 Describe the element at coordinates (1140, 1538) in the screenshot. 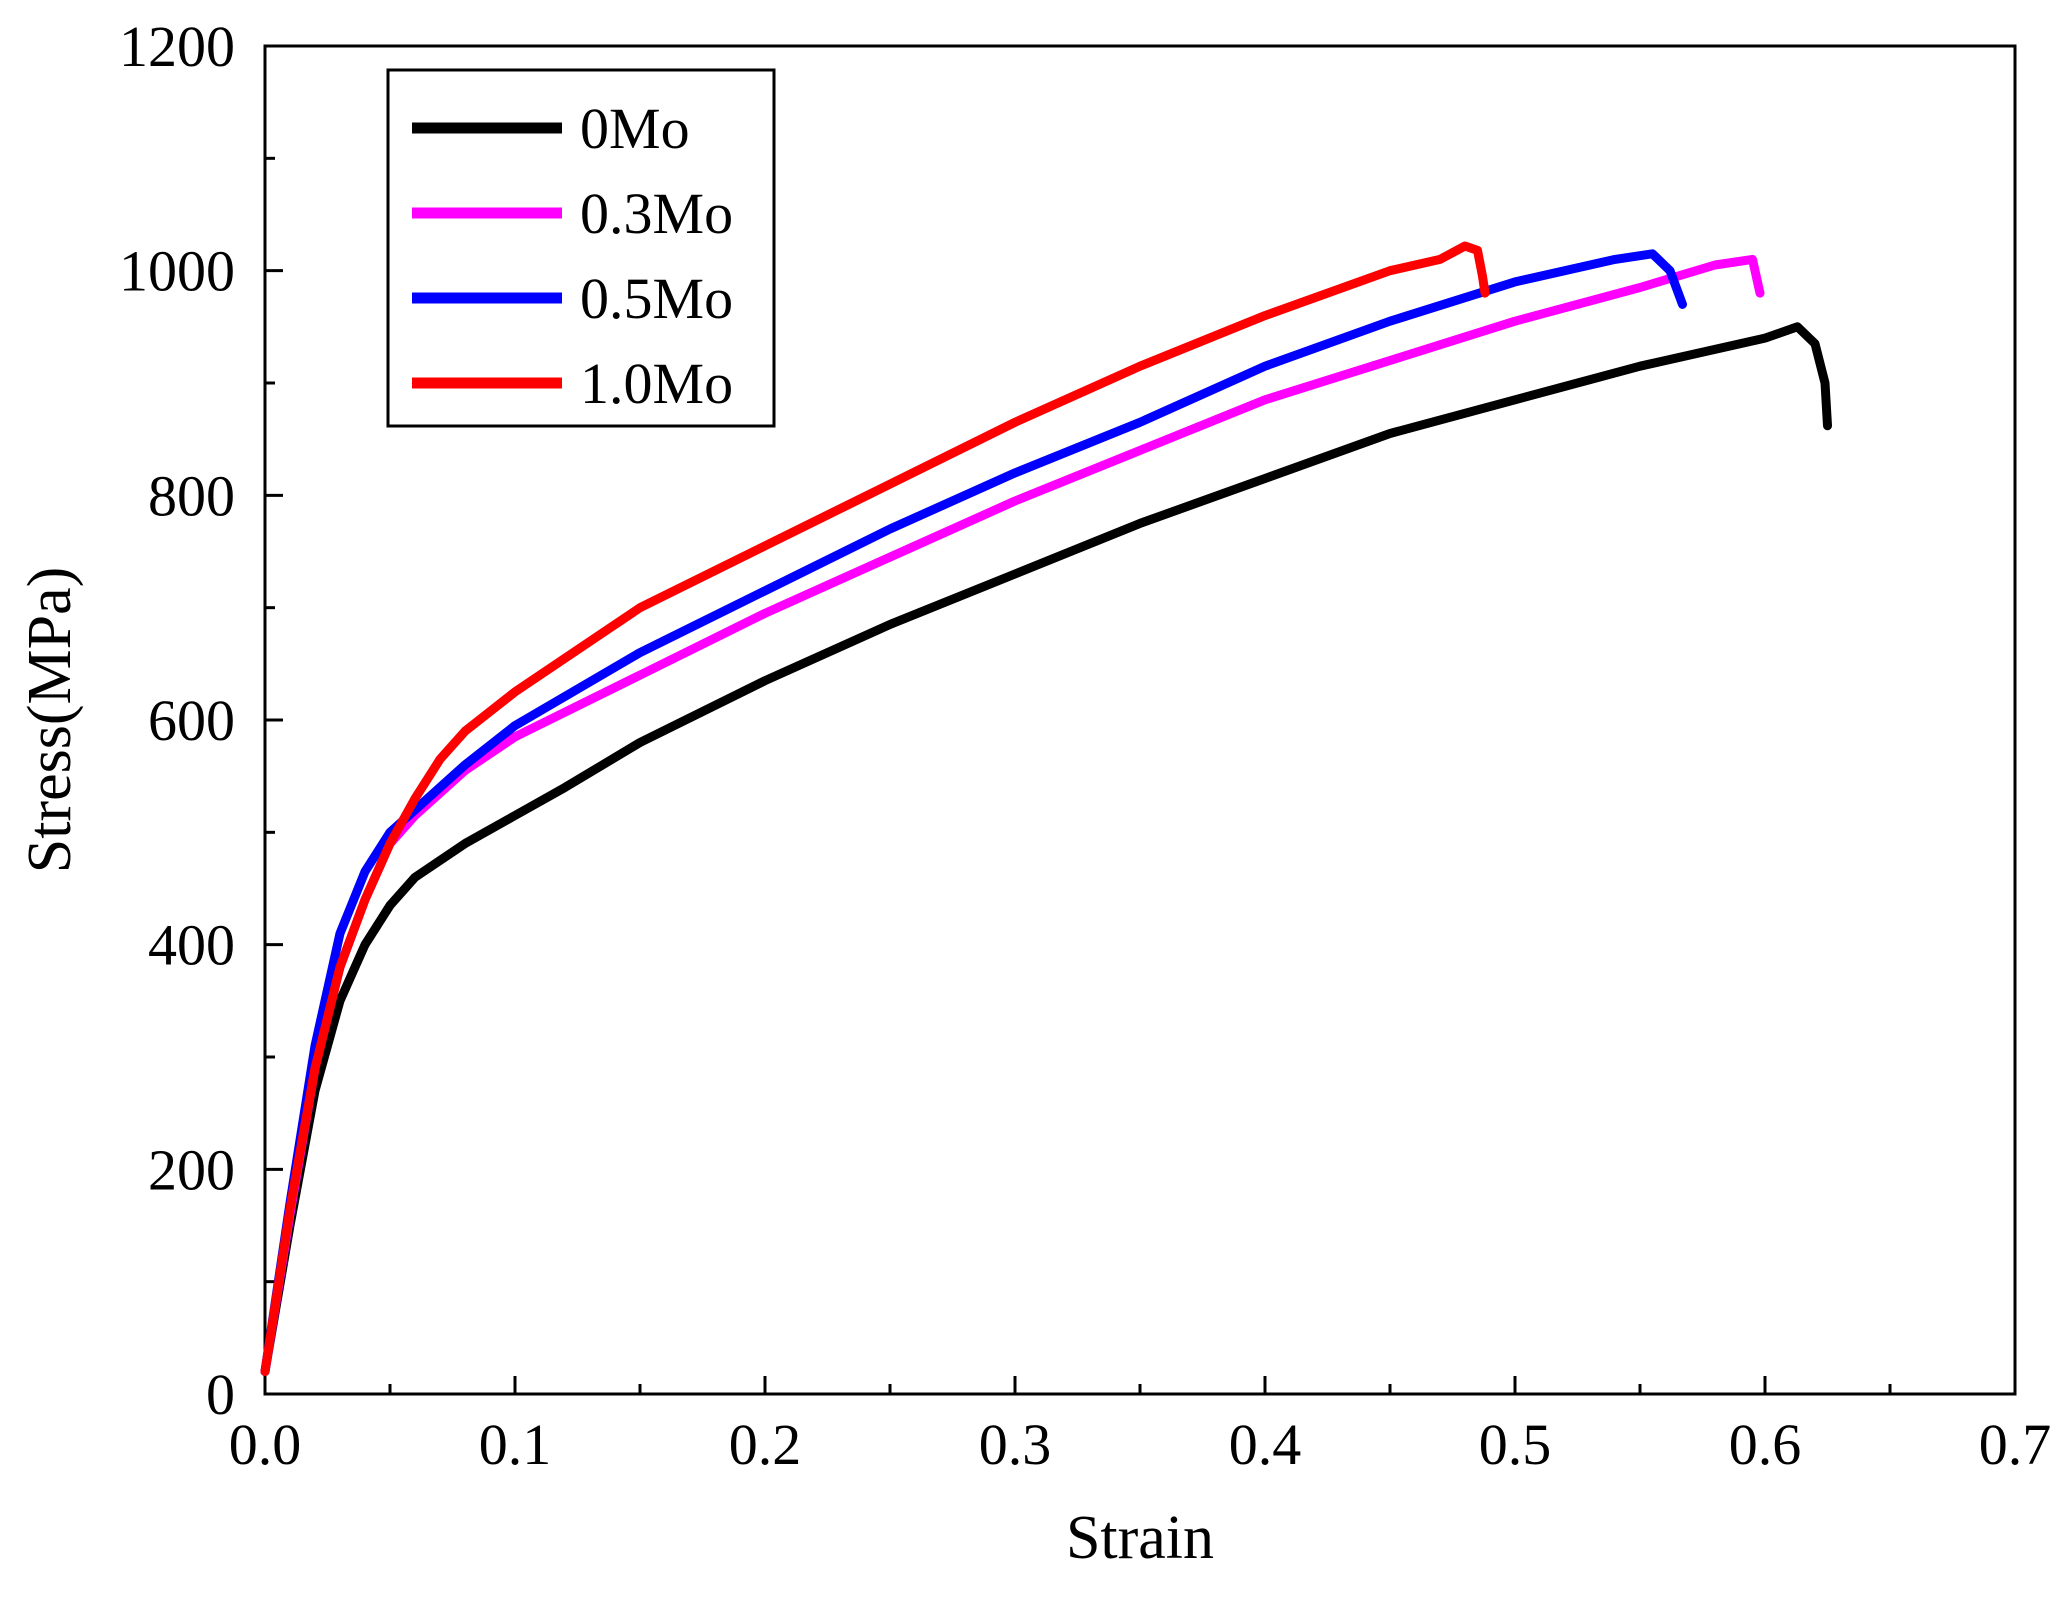

I see `x-axis-title: Strain` at that location.